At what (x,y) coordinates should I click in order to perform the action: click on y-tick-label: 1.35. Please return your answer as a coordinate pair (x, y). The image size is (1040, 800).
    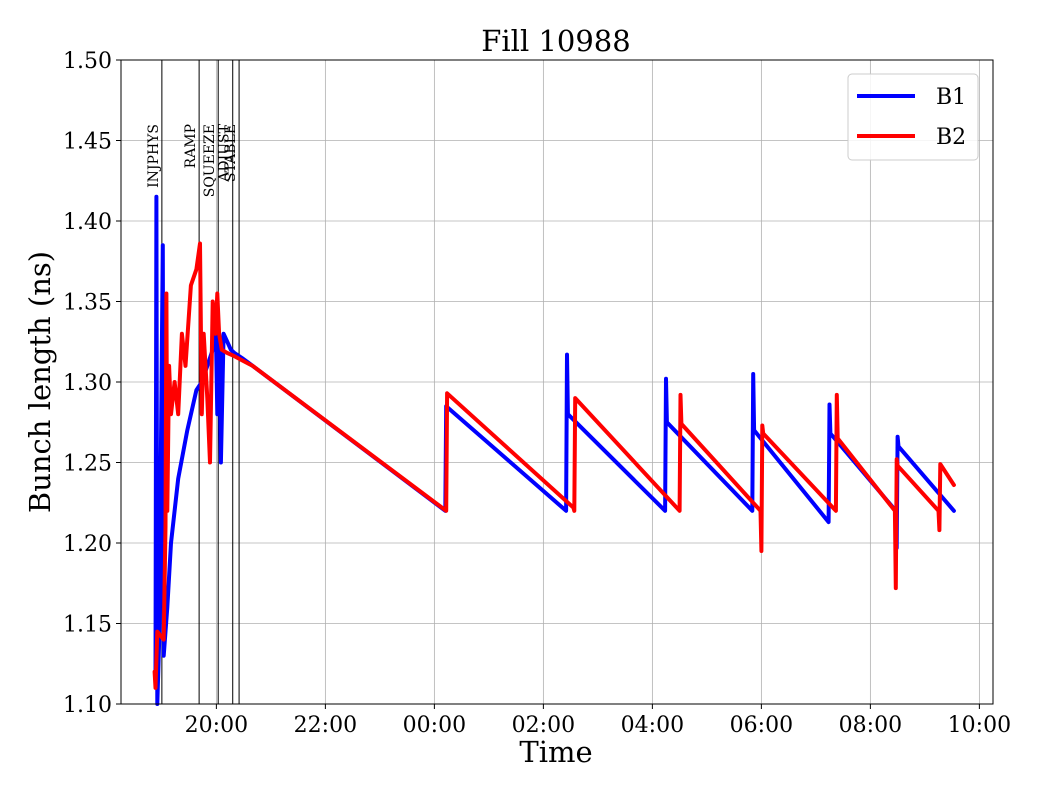
    Looking at the image, I should click on (87, 303).